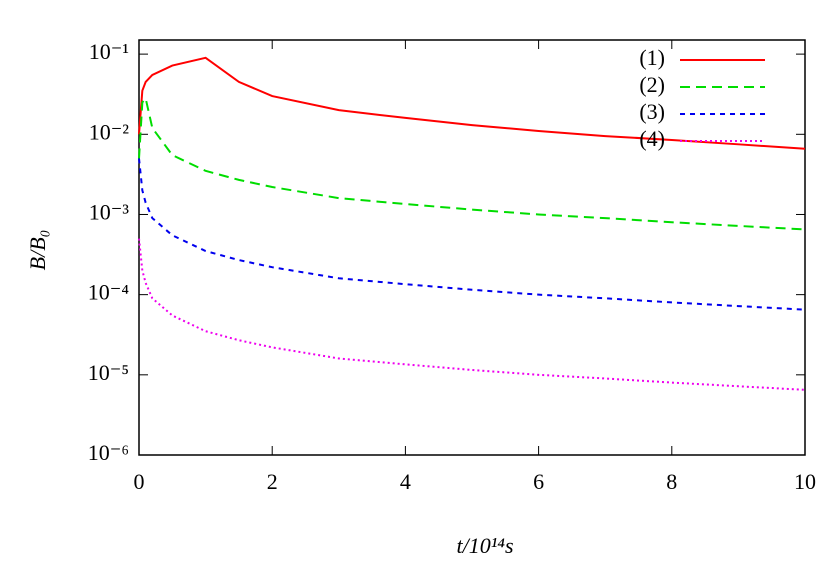 This screenshot has width=822, height=576. I want to click on x-tick-label: 4, so click(405, 481).